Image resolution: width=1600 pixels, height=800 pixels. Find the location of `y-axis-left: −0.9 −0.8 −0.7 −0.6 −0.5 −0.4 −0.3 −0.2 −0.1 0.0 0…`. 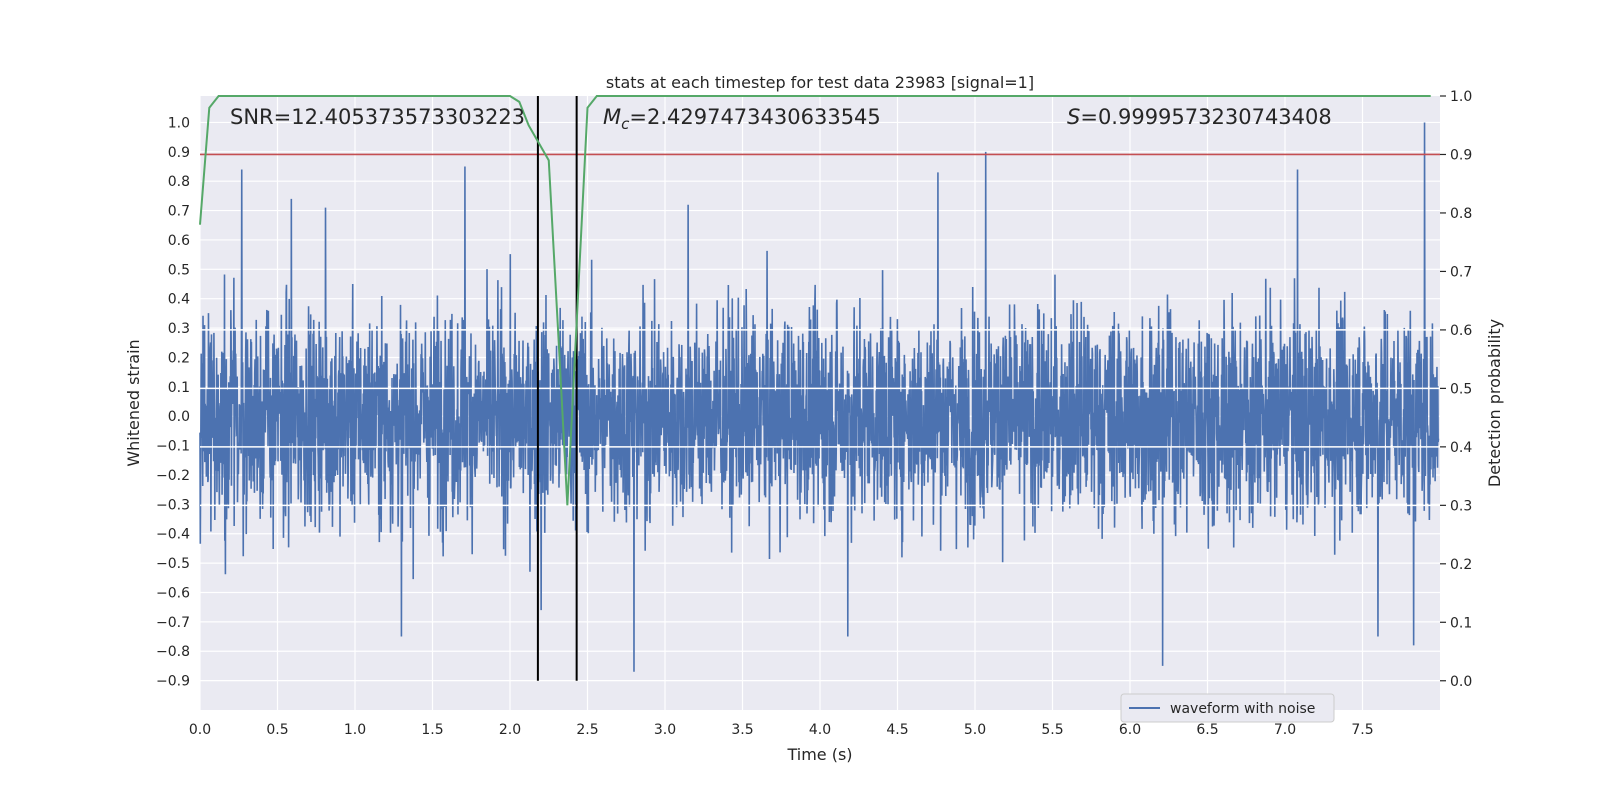

y-axis-left: −0.9 −0.8 −0.7 −0.6 −0.5 −0.4 −0.3 −0.2 −0.1 0.0 0… is located at coordinates (173, 402).